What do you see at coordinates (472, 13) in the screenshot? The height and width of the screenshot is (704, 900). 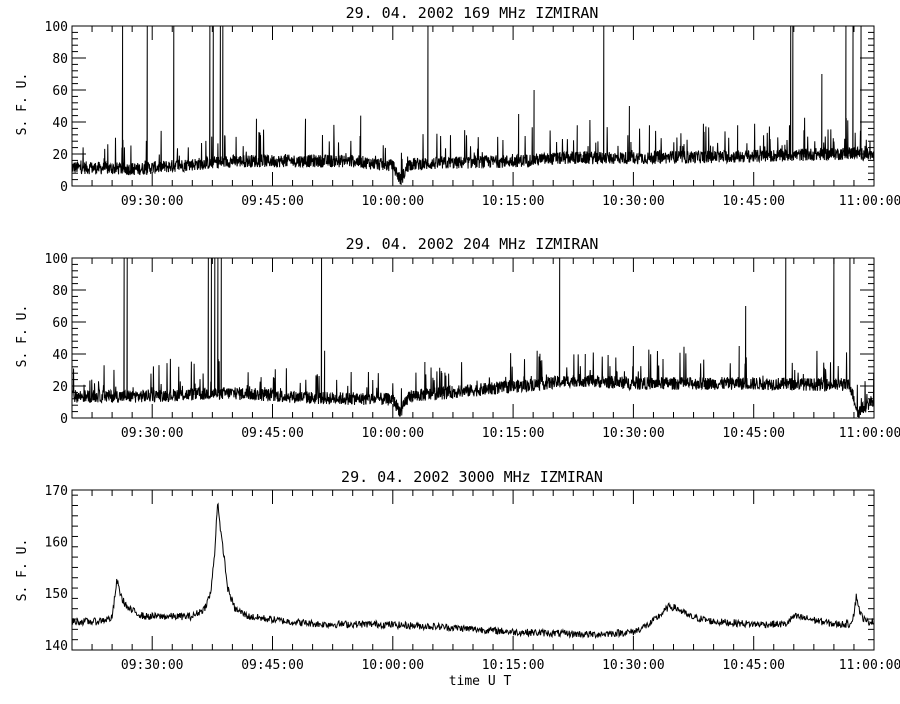 I see `panel-title: 29. 04. 2002 169 MHz IZMIRAN` at bounding box center [472, 13].